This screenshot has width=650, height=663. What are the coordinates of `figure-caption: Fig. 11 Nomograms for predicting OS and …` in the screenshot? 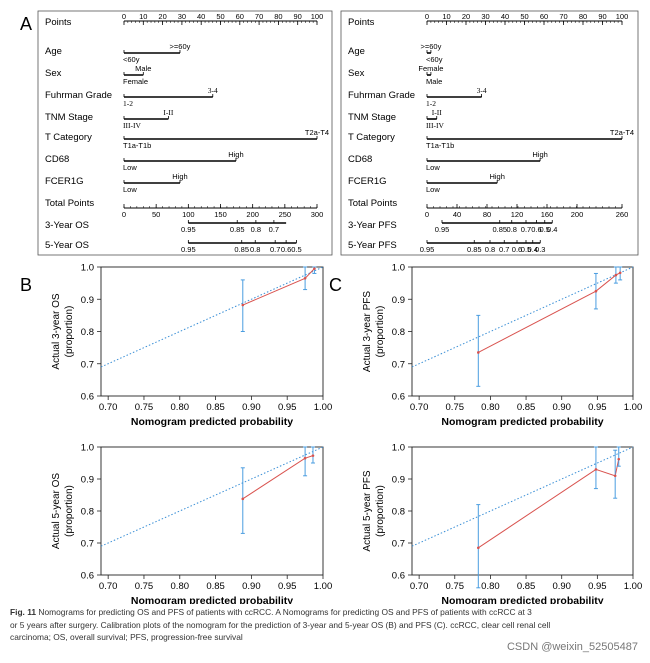 It's located at (325, 625).